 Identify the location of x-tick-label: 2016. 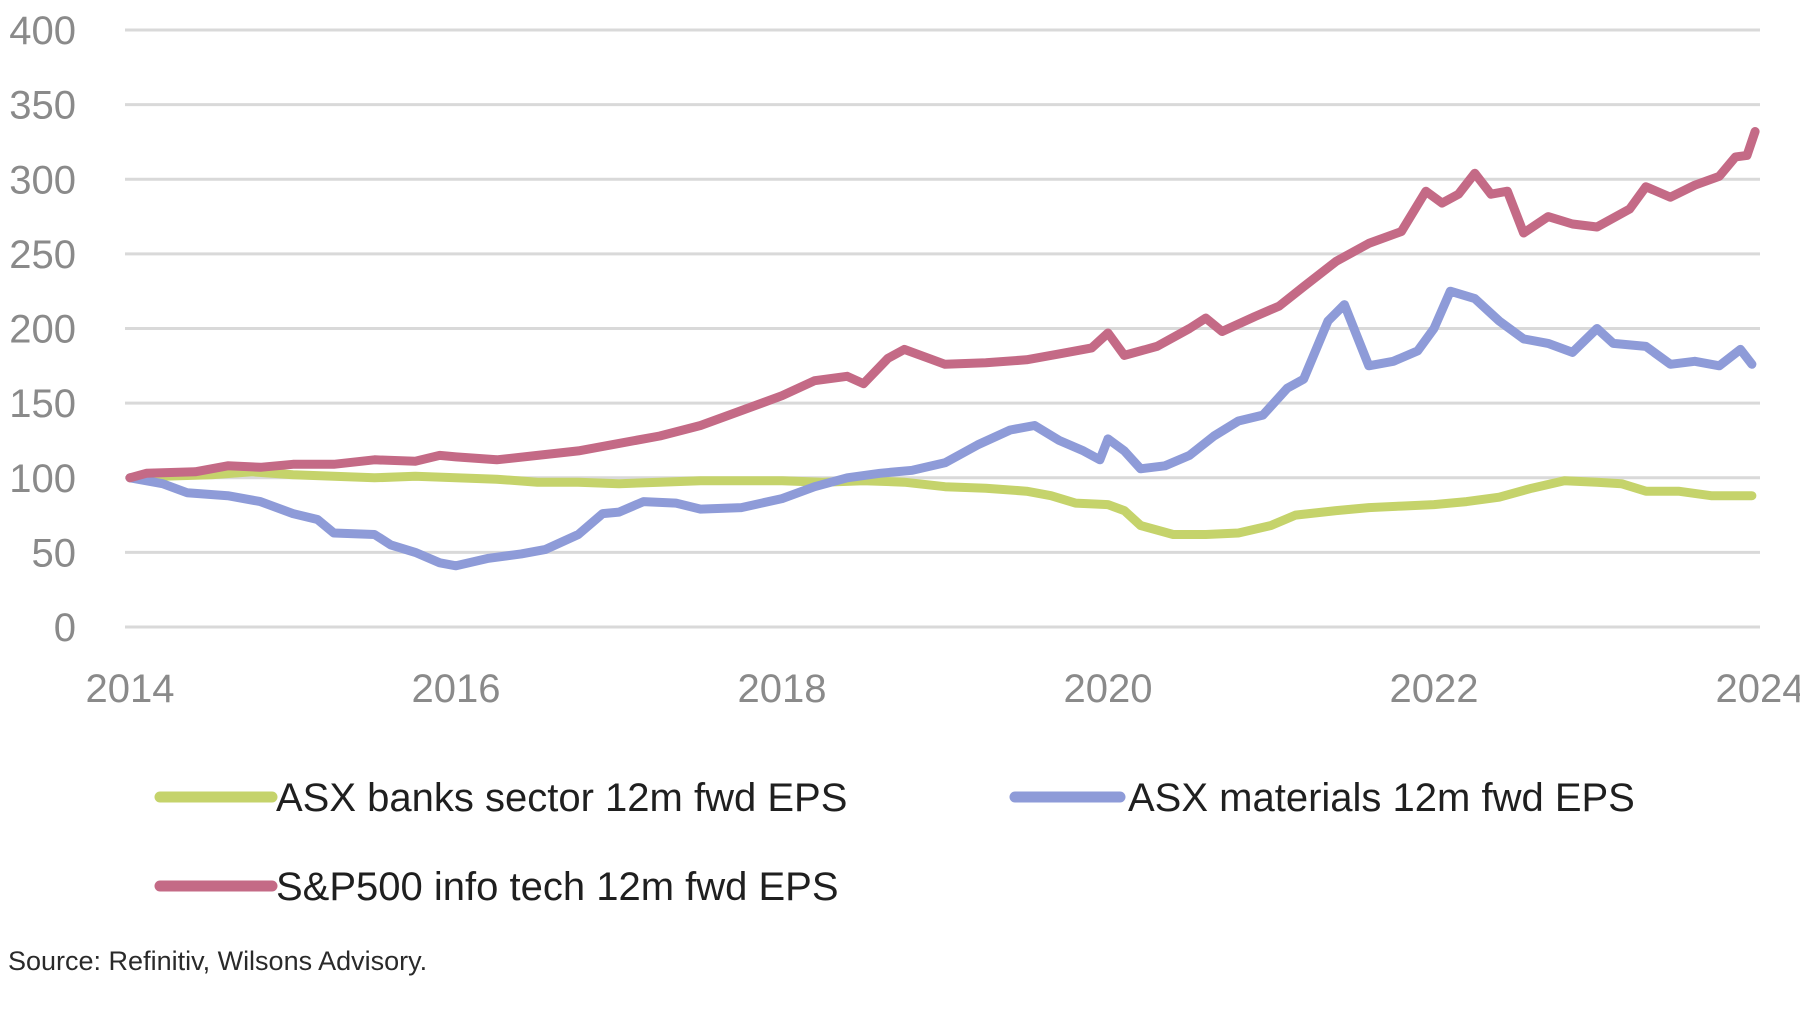
(456, 689).